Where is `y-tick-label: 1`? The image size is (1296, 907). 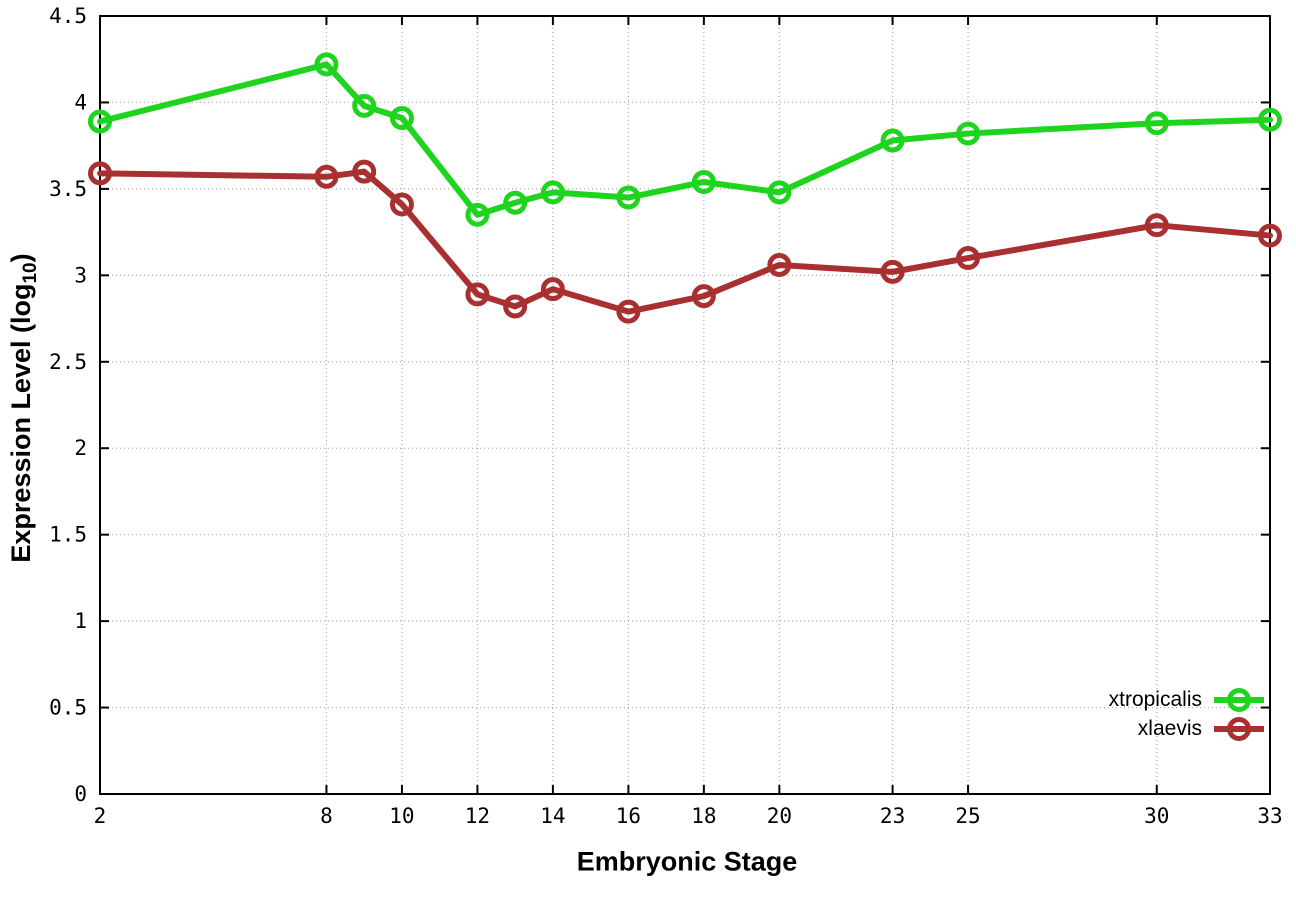
y-tick-label: 1 is located at coordinates (80, 621).